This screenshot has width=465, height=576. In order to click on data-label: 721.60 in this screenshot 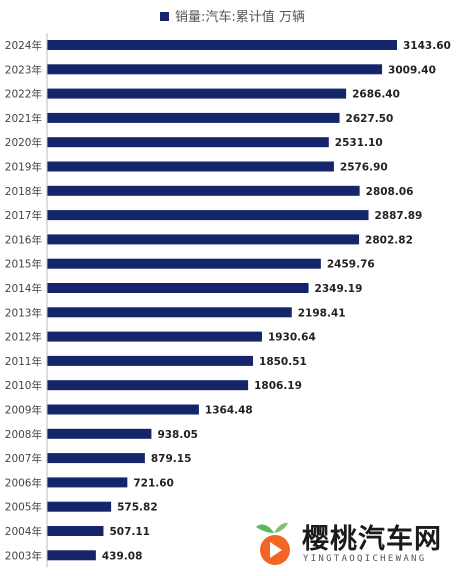, I will do `click(153, 483)`.